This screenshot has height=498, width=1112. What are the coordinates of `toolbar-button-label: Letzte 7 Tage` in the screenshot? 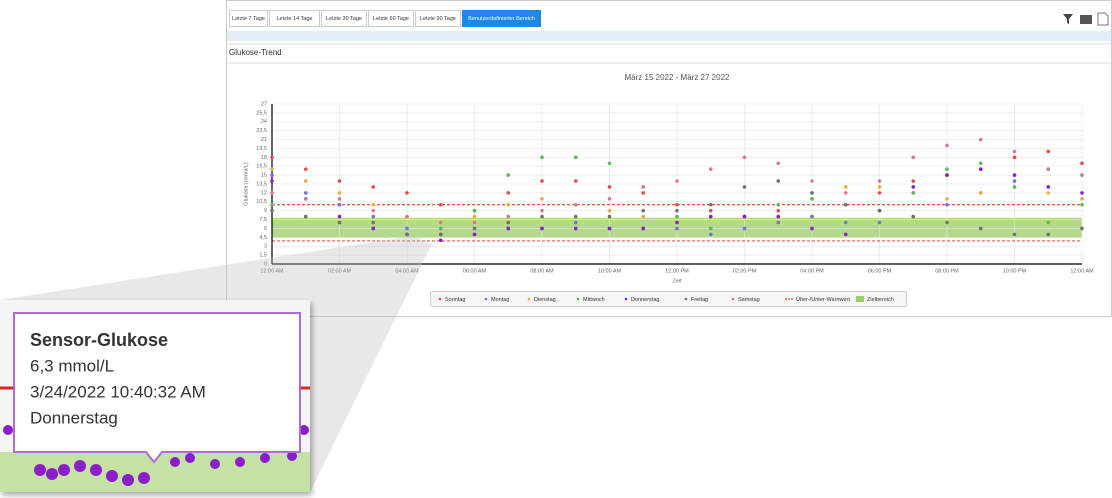 It's located at (248, 19).